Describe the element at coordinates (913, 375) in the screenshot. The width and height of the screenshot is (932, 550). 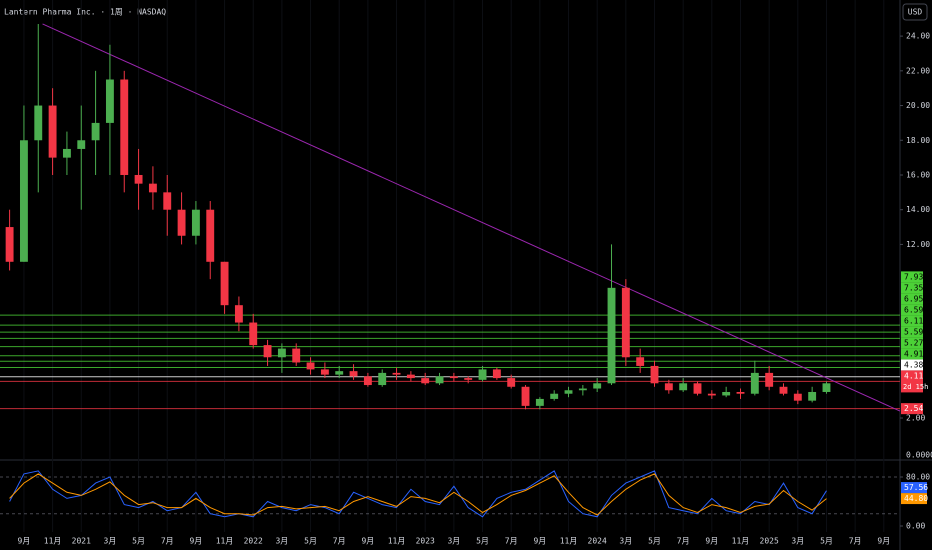
I see `level-label: 4.11` at that location.